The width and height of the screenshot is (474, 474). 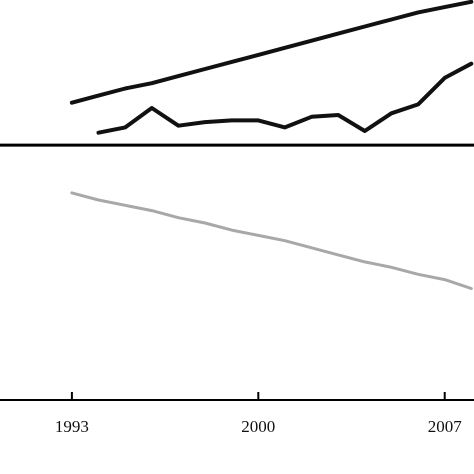 What do you see at coordinates (258, 426) in the screenshot?
I see `x-tick-label-2000: 2000` at bounding box center [258, 426].